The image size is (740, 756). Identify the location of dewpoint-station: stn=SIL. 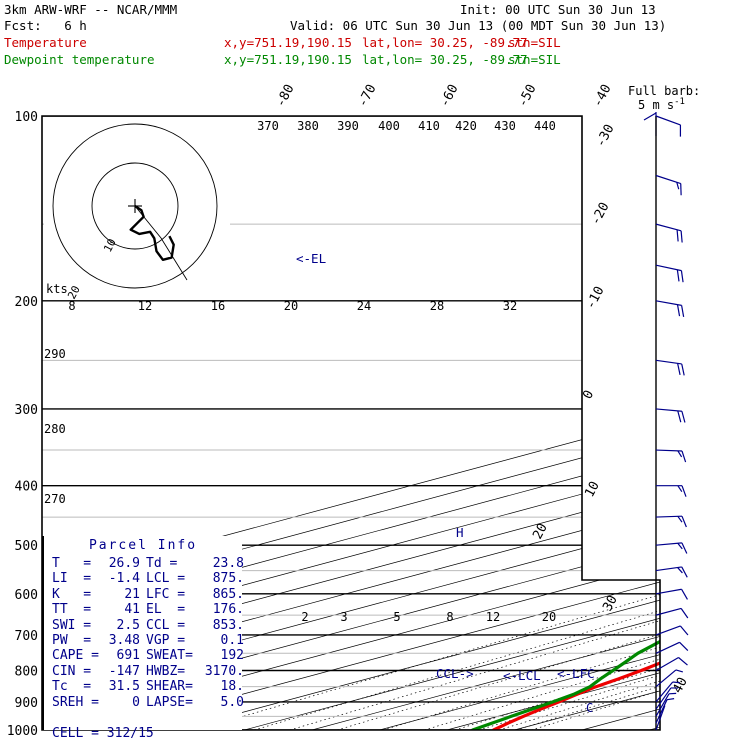
(534, 59).